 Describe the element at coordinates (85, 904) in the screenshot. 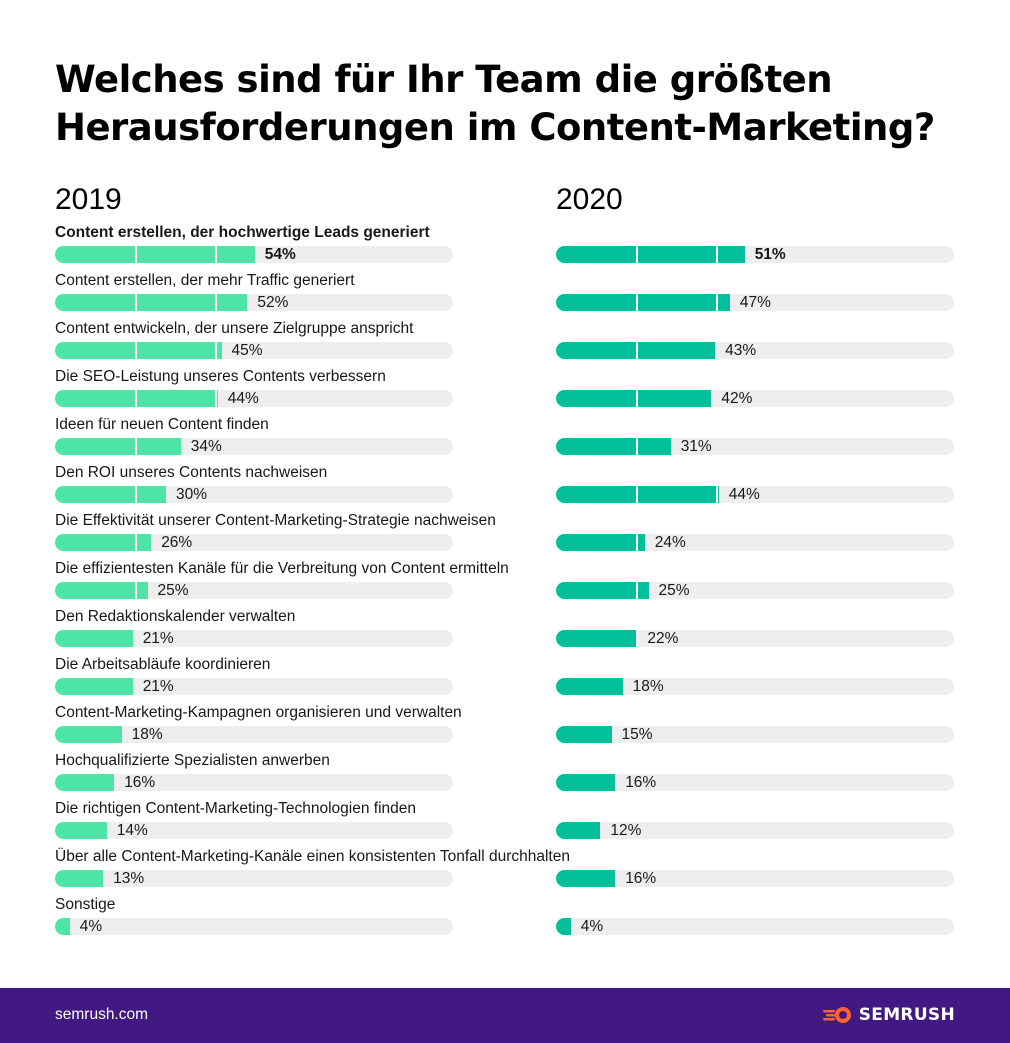

I see `category-label: Sonstige` at that location.